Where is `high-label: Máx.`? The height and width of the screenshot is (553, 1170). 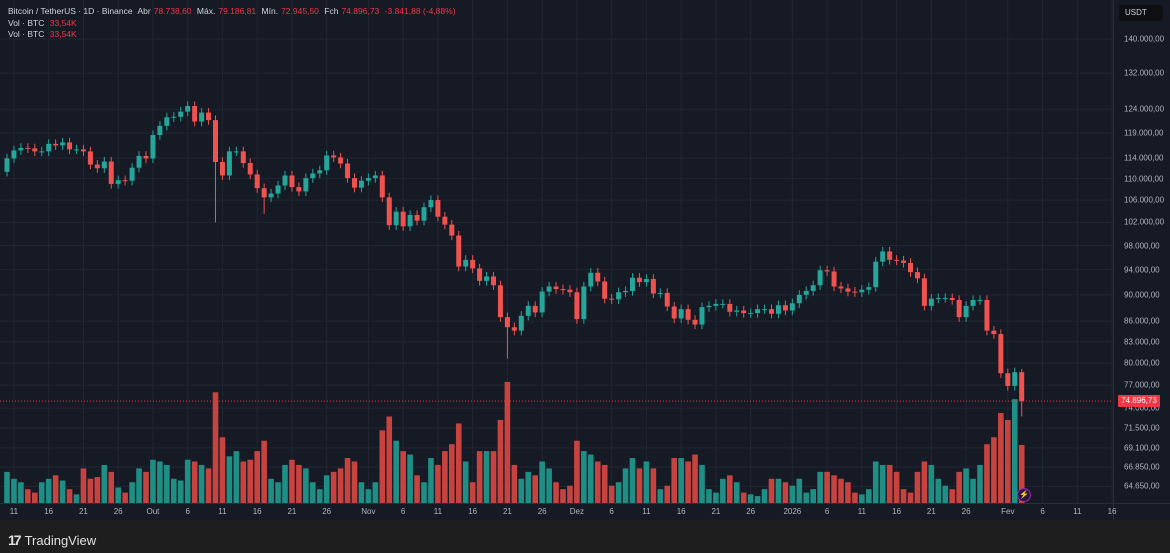
high-label: Máx. is located at coordinates (206, 11).